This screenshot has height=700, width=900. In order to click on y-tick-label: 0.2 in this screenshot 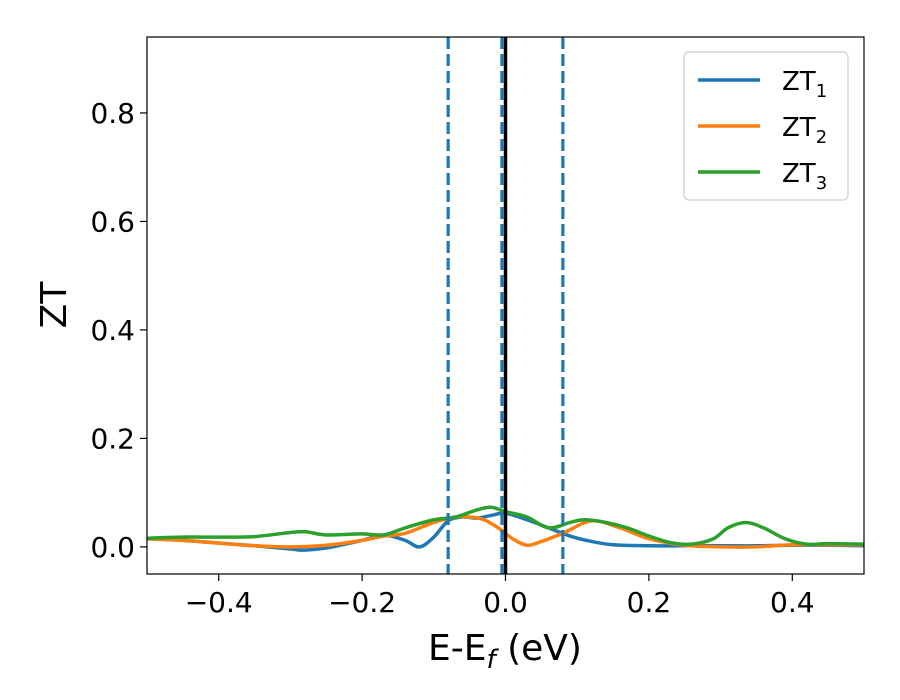, I will do `click(112, 438)`.